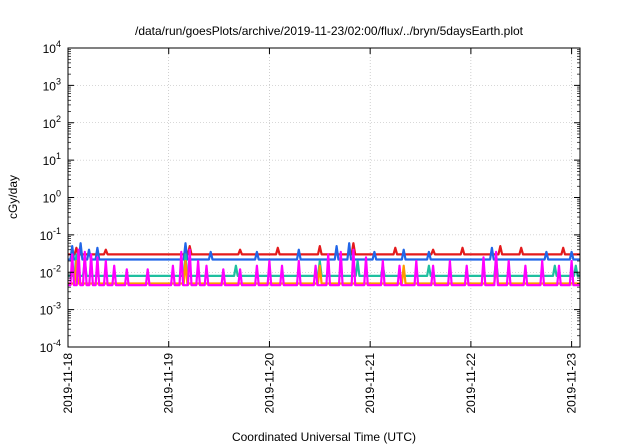  What do you see at coordinates (58, 81) in the screenshot?
I see `y-tick-exponent: 3` at bounding box center [58, 81].